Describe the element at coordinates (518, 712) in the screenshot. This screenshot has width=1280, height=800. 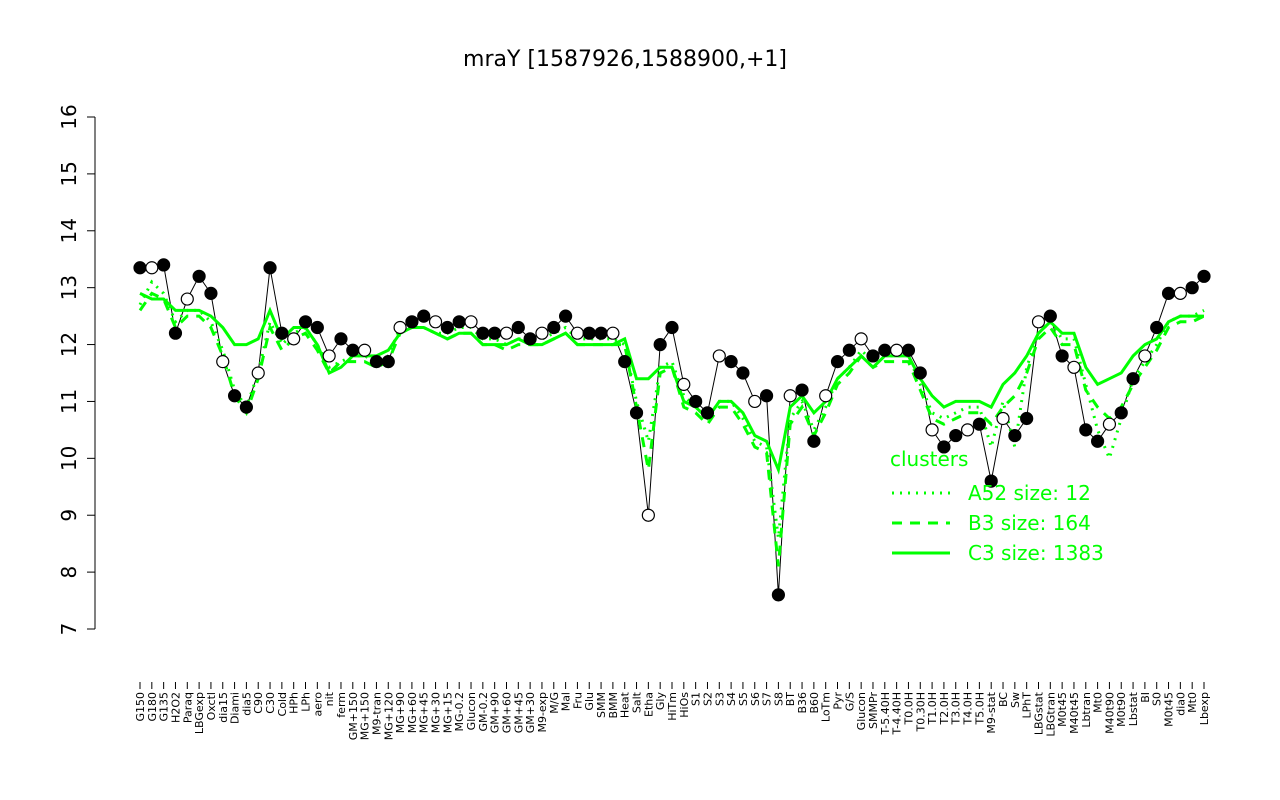
I see `x-tick-label: GM+45` at that location.